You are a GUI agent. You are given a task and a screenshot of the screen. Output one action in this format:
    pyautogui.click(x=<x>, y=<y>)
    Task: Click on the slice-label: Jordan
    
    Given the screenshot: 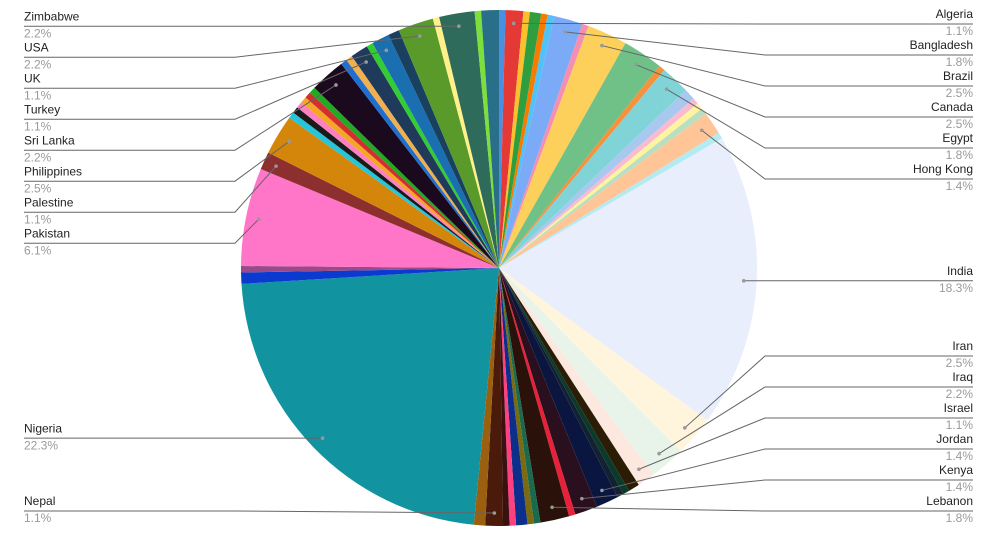 What is the action you would take?
    pyautogui.click(x=954, y=439)
    